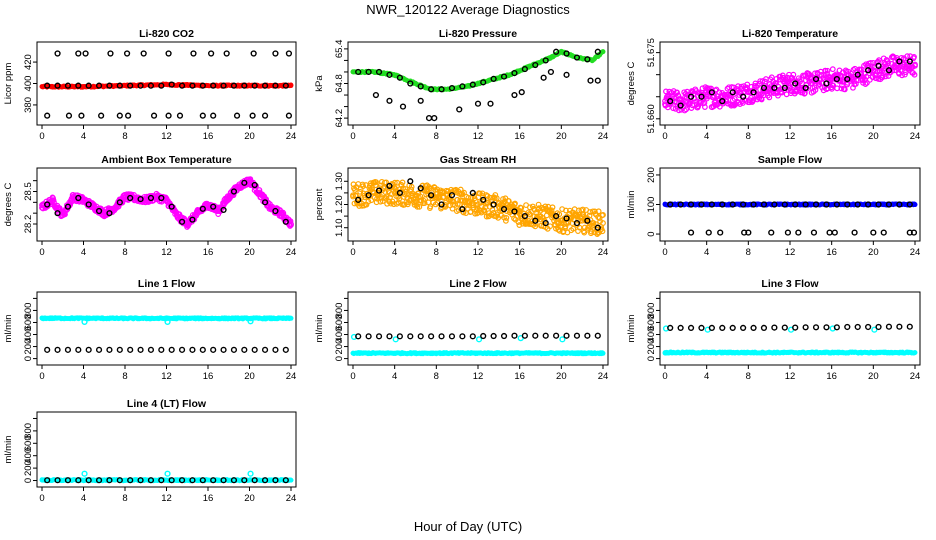 The width and height of the screenshot is (936, 540). What do you see at coordinates (790, 34) in the screenshot?
I see `panel-title: Li-820 Temperature` at bounding box center [790, 34].